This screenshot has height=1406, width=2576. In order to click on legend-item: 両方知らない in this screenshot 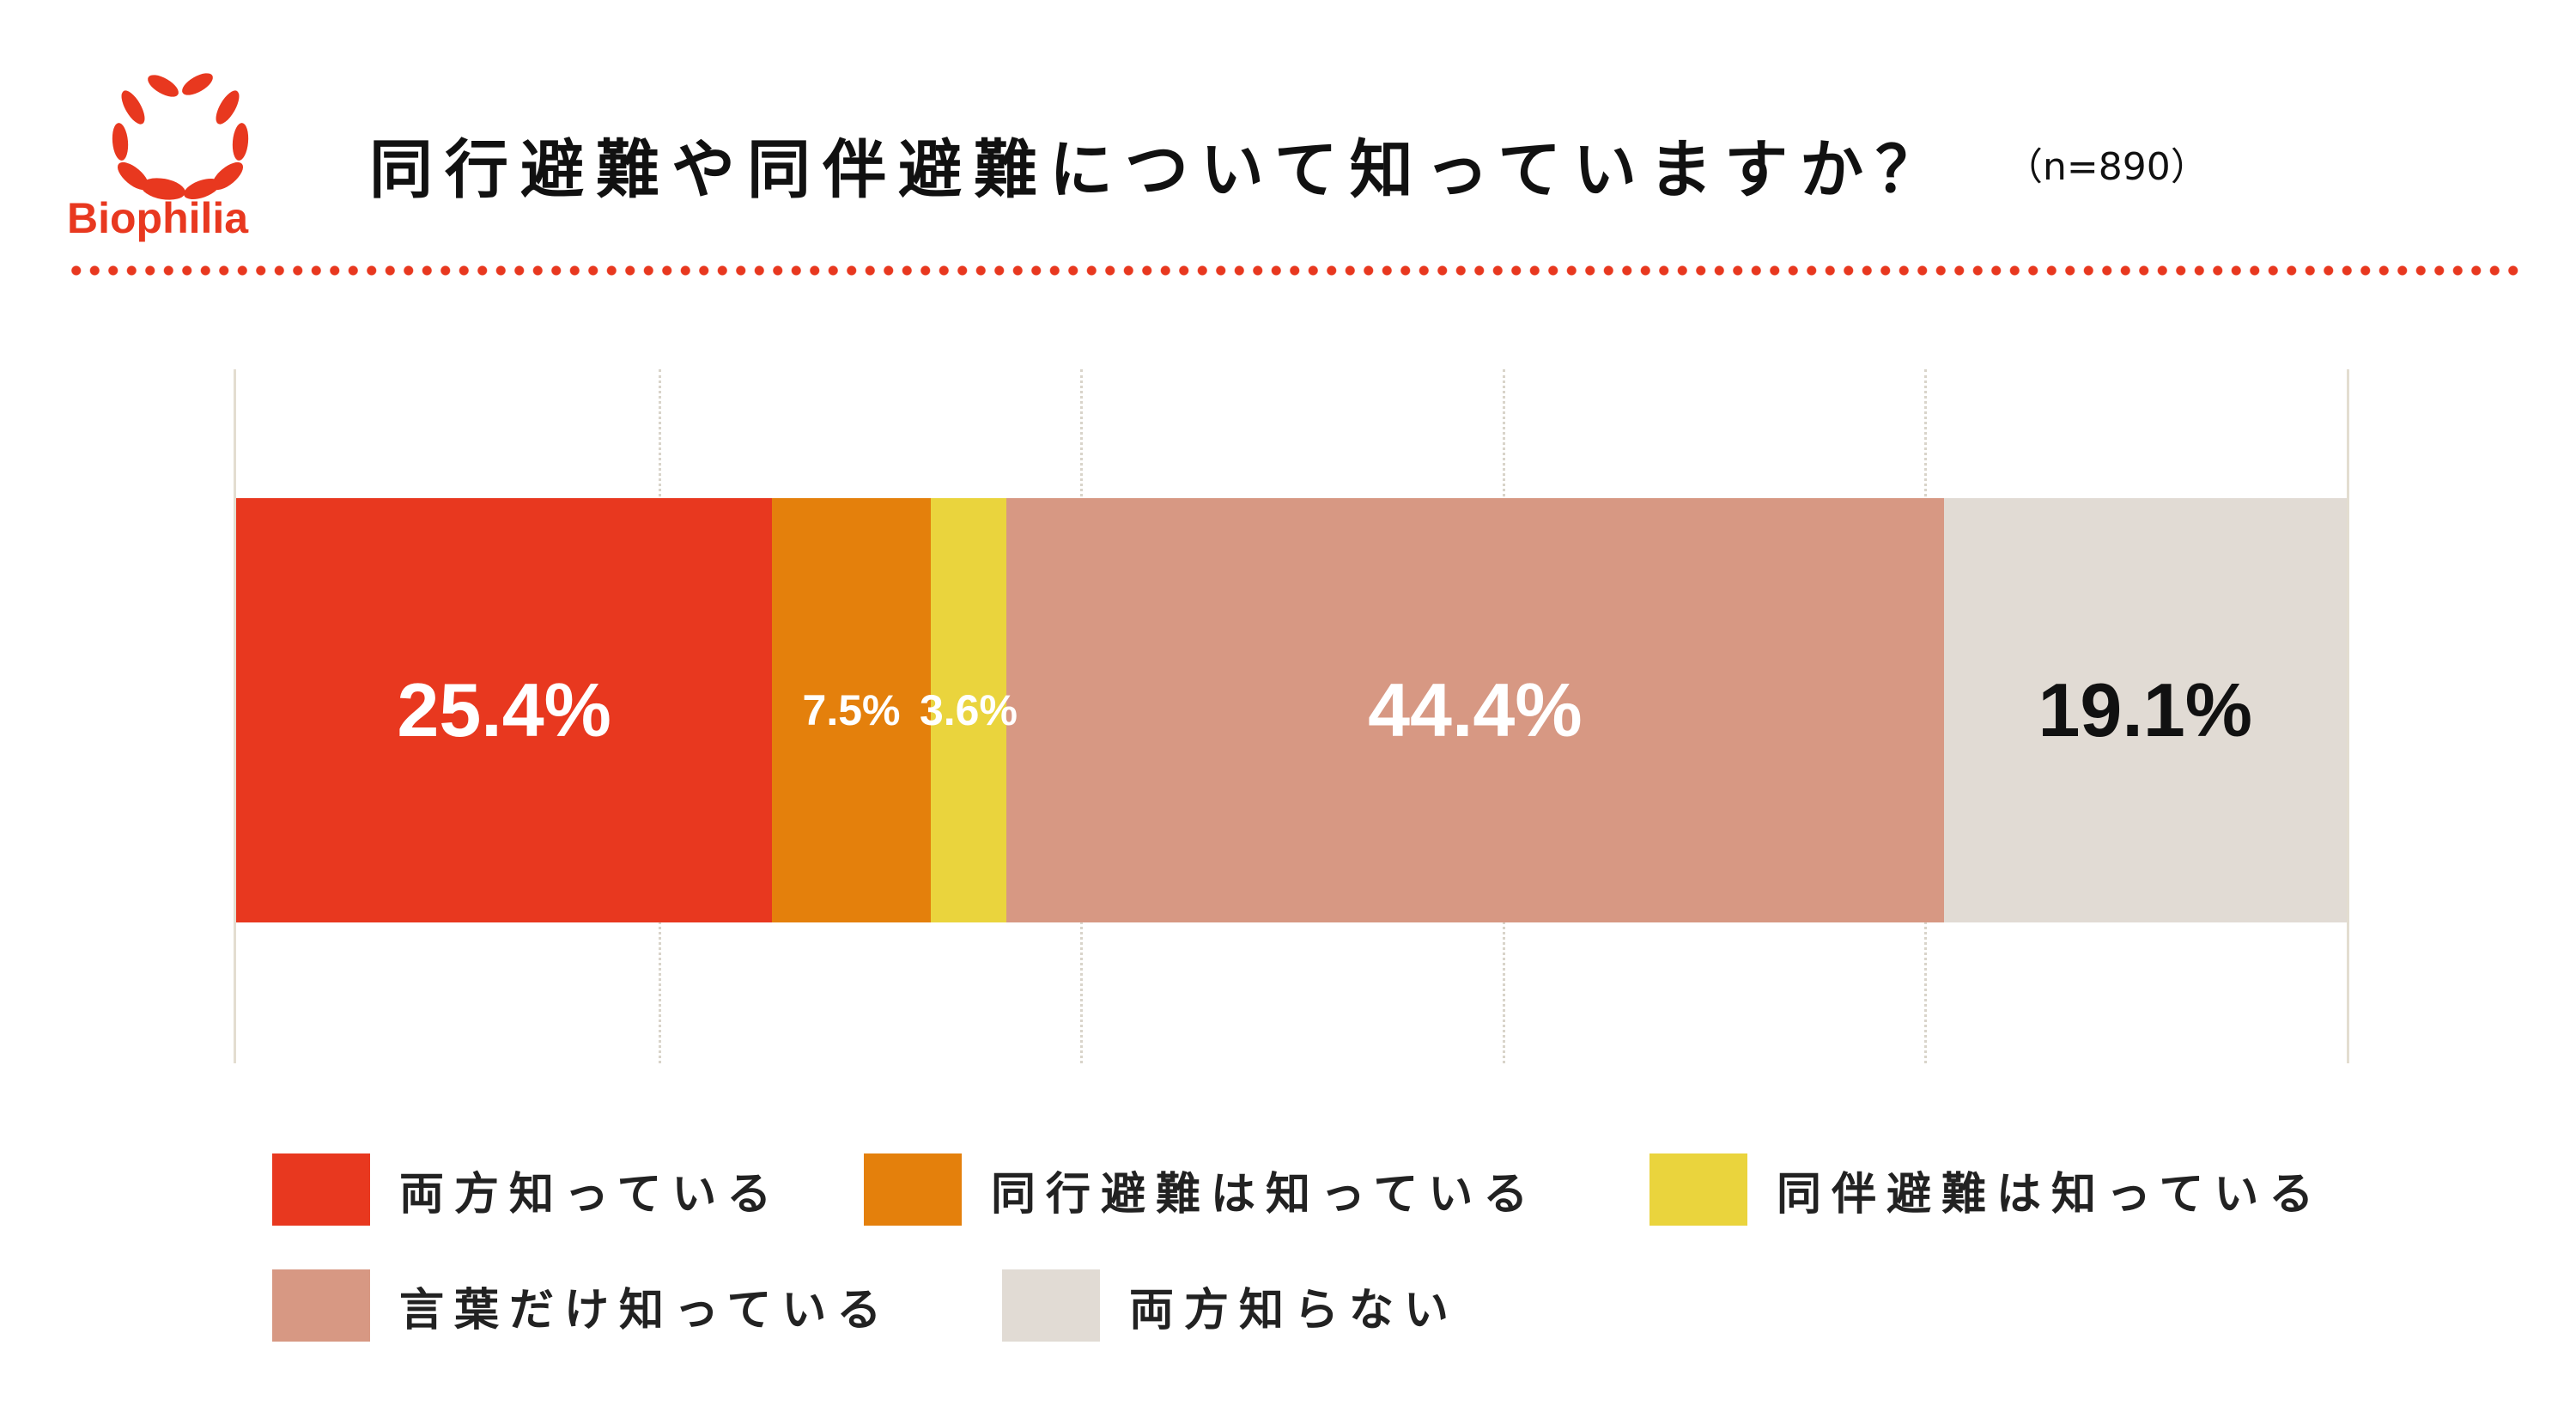, I will do `click(1230, 1305)`.